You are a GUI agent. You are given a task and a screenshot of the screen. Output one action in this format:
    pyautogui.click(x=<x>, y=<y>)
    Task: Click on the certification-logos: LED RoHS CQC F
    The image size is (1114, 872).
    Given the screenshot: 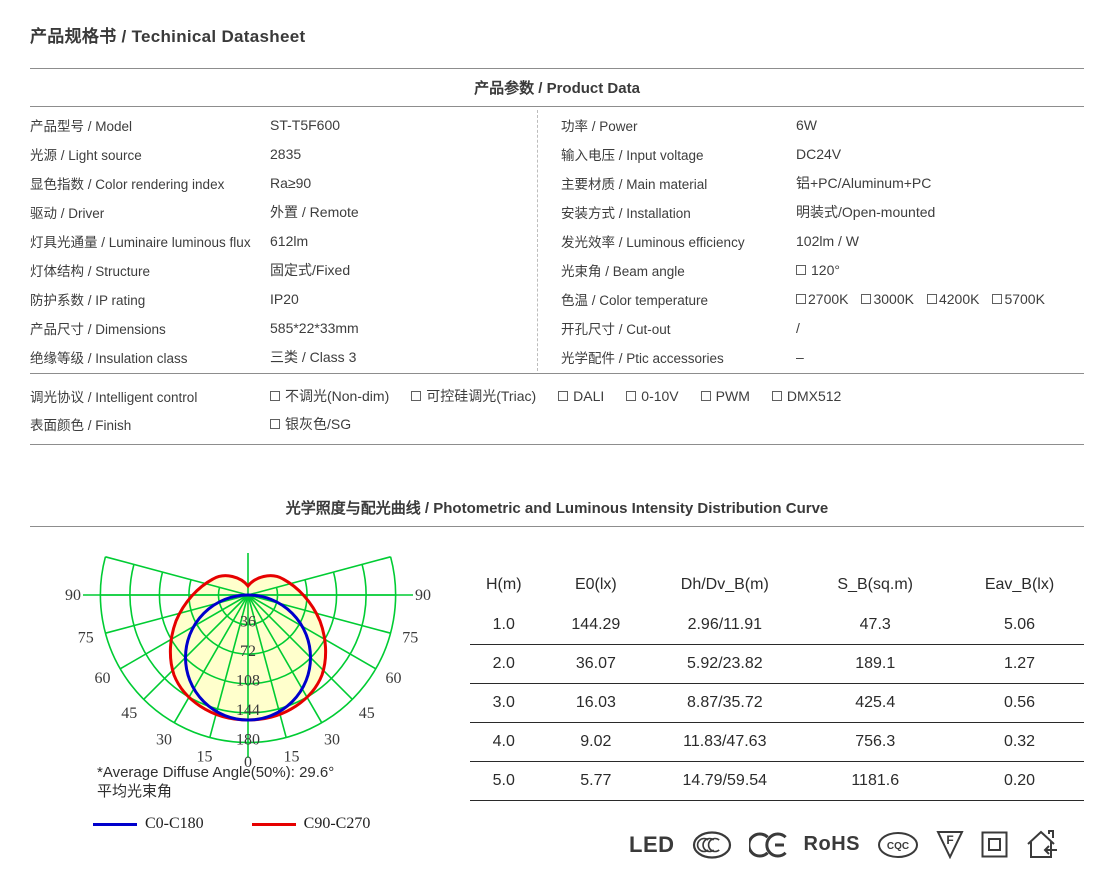 What is the action you would take?
    pyautogui.click(x=843, y=844)
    